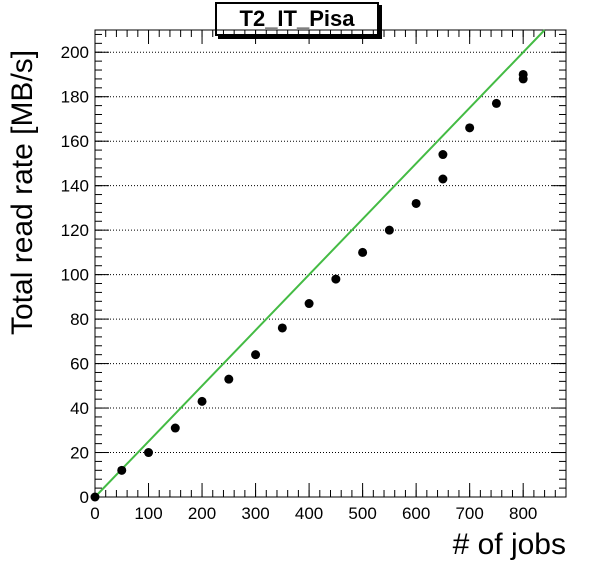  I want to click on x-tick-label: 700, so click(469, 513).